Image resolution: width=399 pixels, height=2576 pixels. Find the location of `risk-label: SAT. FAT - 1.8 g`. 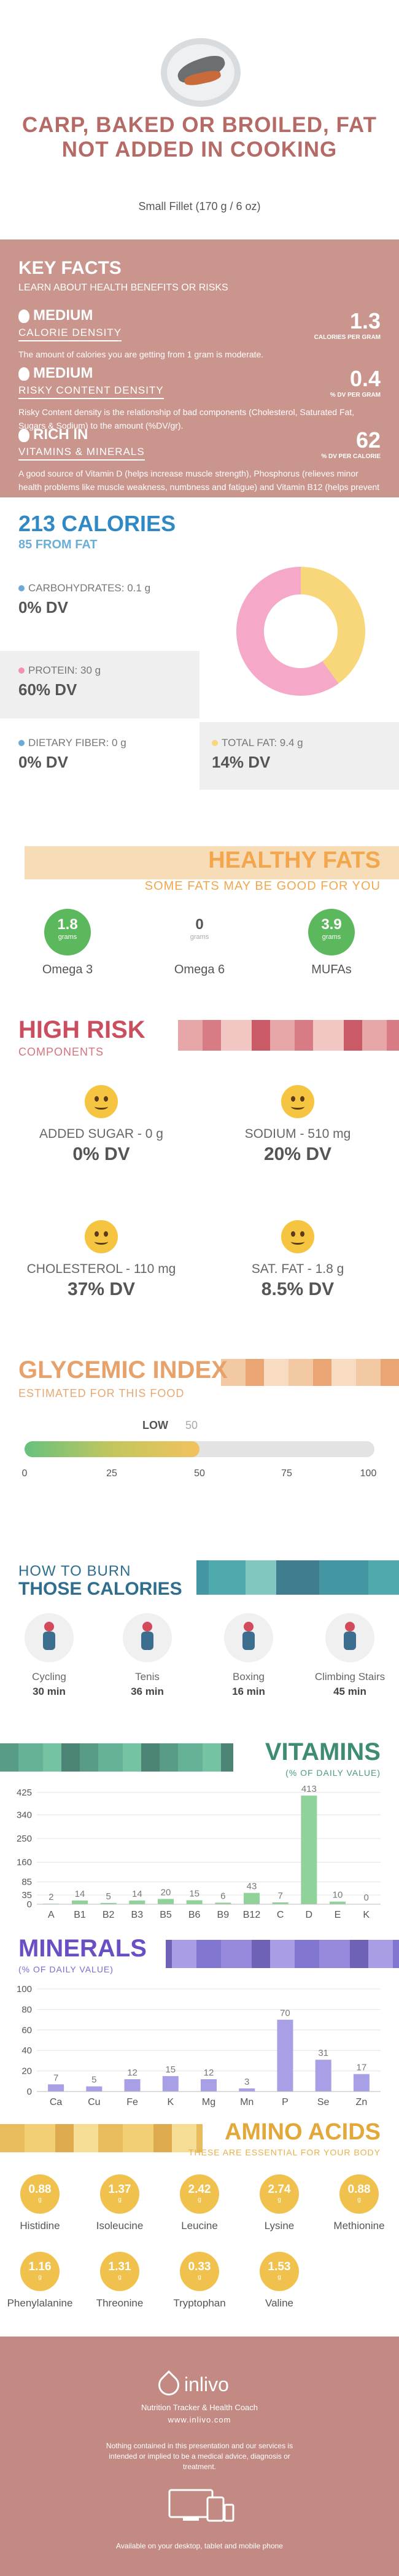

risk-label: SAT. FAT - 1.8 g is located at coordinates (297, 1269).